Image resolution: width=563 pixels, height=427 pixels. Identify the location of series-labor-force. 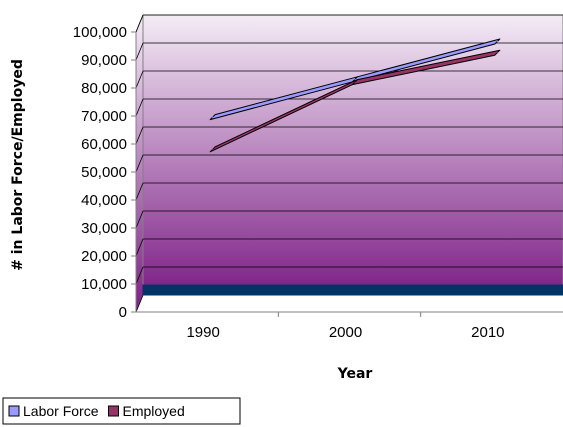
(355, 79).